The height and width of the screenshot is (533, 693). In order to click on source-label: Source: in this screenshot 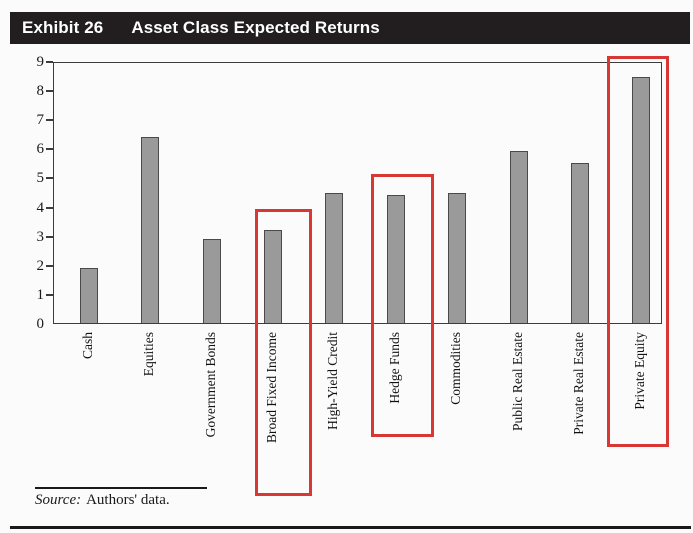, I will do `click(58, 500)`.